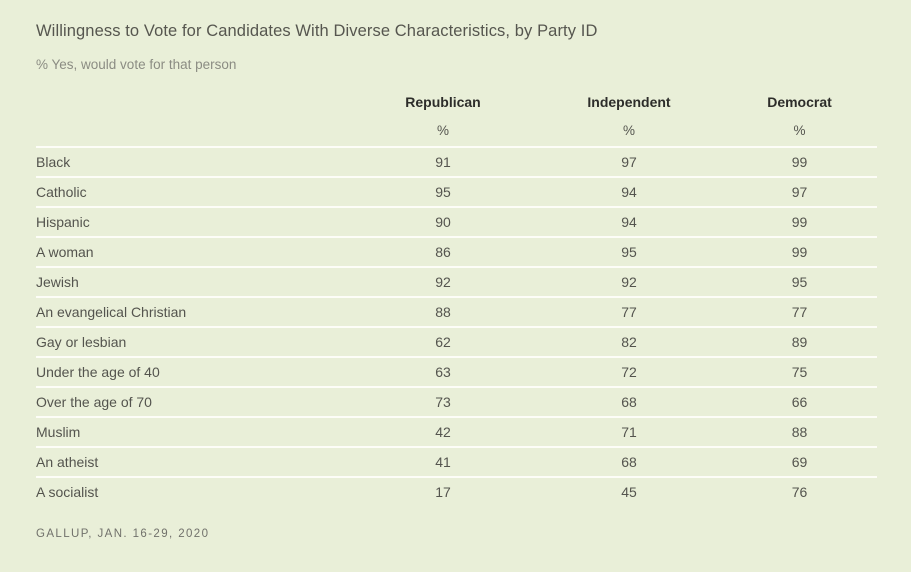 The height and width of the screenshot is (572, 911). I want to click on column-header-republican: Republican, so click(443, 102).